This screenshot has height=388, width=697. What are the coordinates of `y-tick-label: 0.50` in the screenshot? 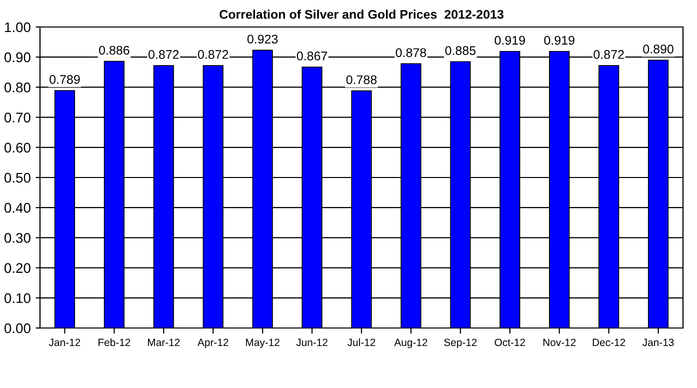 It's located at (17, 177).